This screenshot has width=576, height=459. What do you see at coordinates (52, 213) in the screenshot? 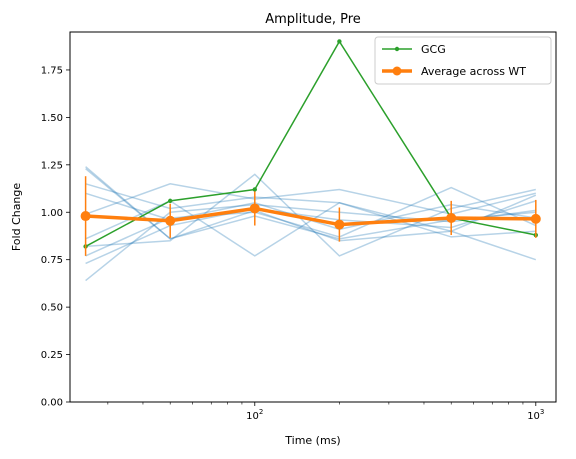
I see `y-tick-label: 1.00` at bounding box center [52, 213].